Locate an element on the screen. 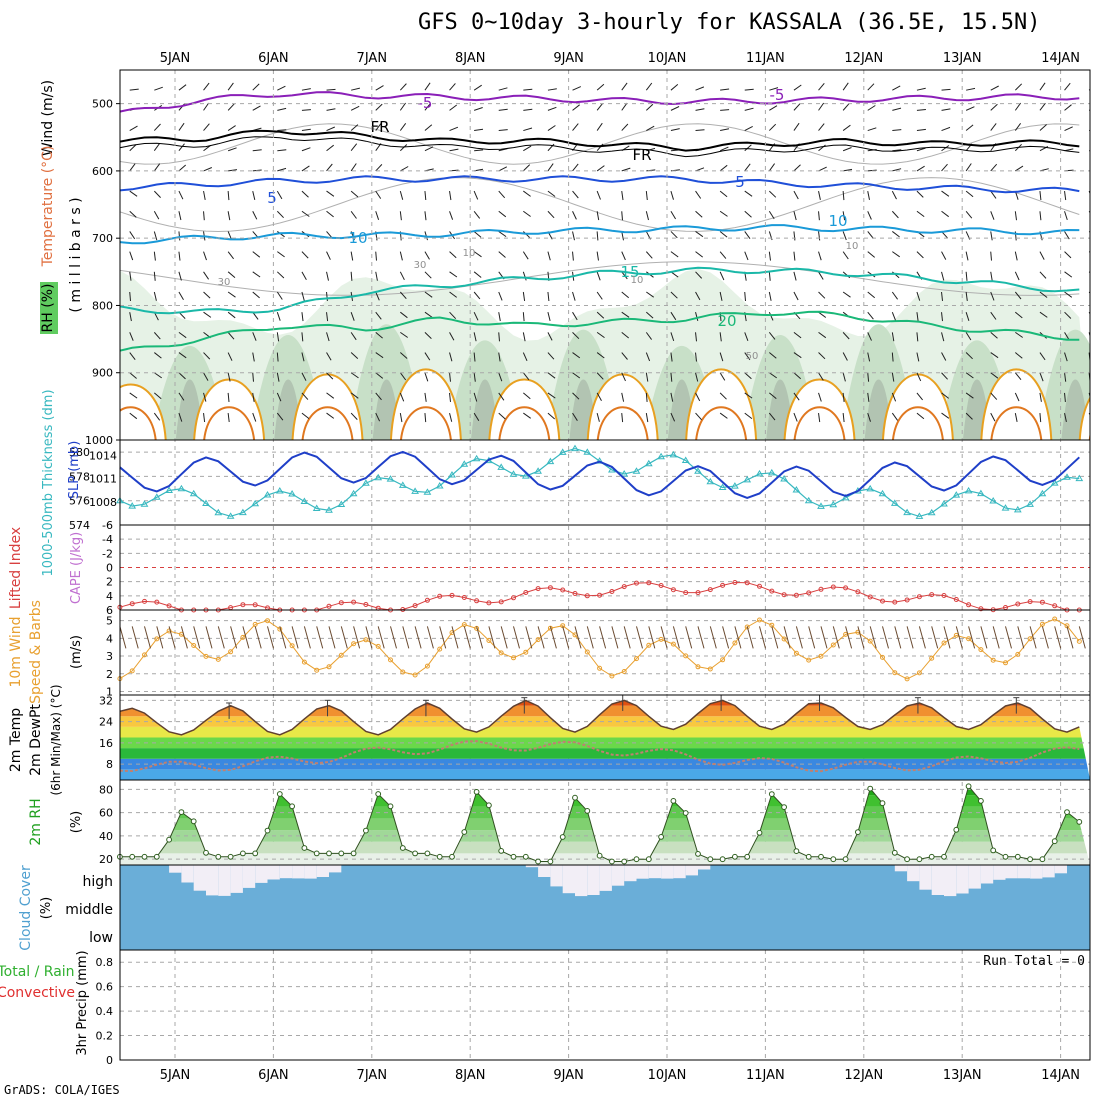  x-tick-label-top: 13JAN is located at coordinates (962, 58).